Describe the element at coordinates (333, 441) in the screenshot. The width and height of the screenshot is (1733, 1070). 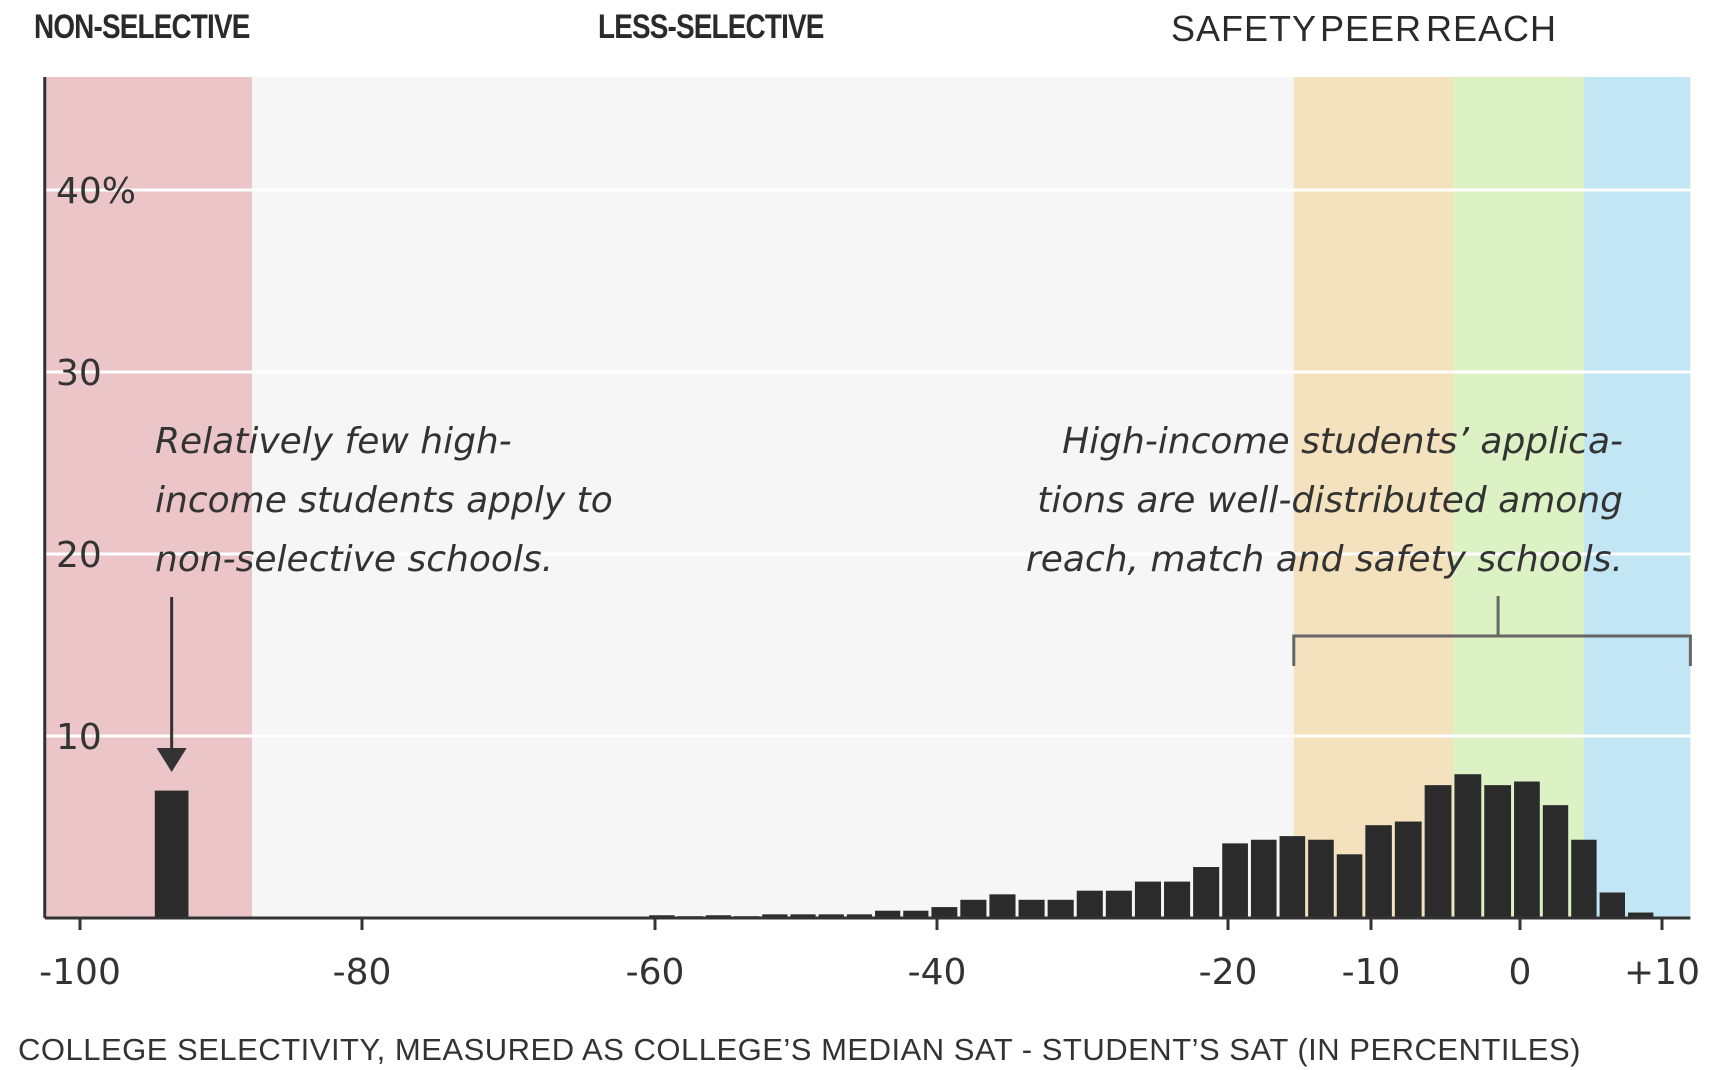
I see `annotation-left-line-1: Relatively few high-` at that location.